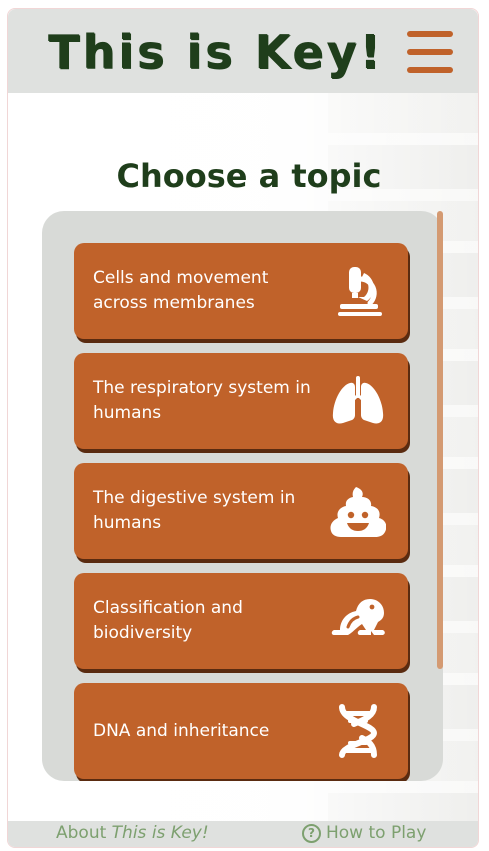 Image resolution: width=489 pixels, height=851 pixels. I want to click on topic-button-digestive: The digestive system in humans, so click(241, 511).